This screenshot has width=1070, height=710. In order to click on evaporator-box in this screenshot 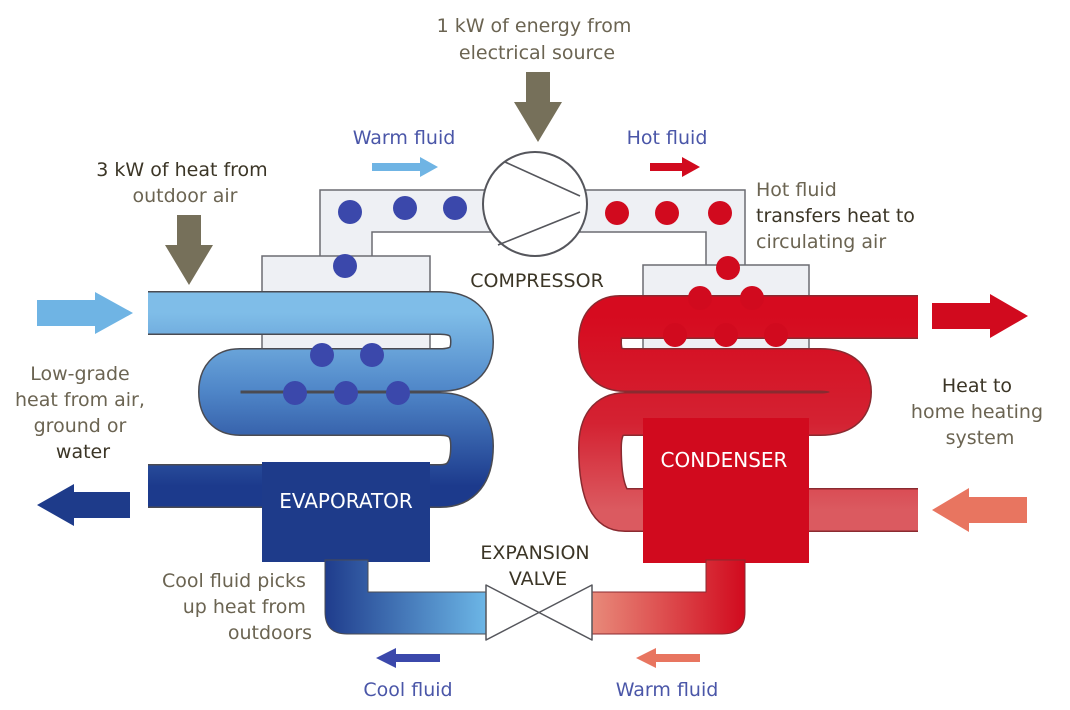, I will do `click(346, 512)`.